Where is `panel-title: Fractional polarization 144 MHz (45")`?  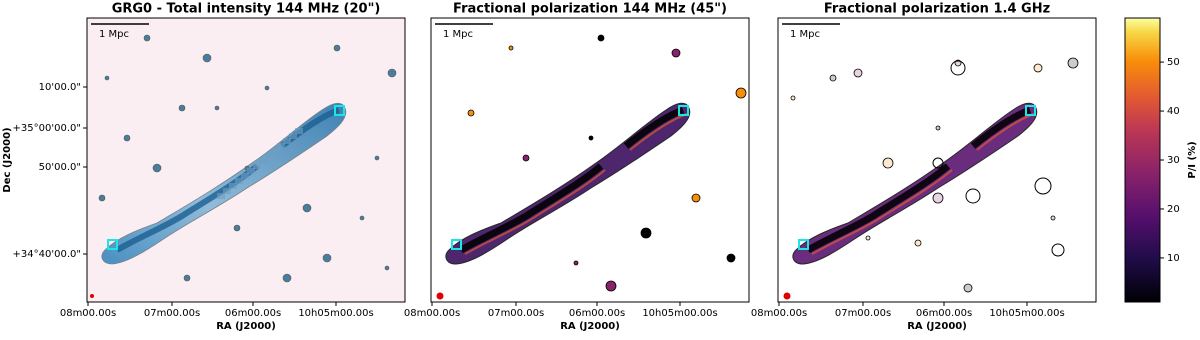 panel-title: Fractional polarization 144 MHz (45") is located at coordinates (590, 9).